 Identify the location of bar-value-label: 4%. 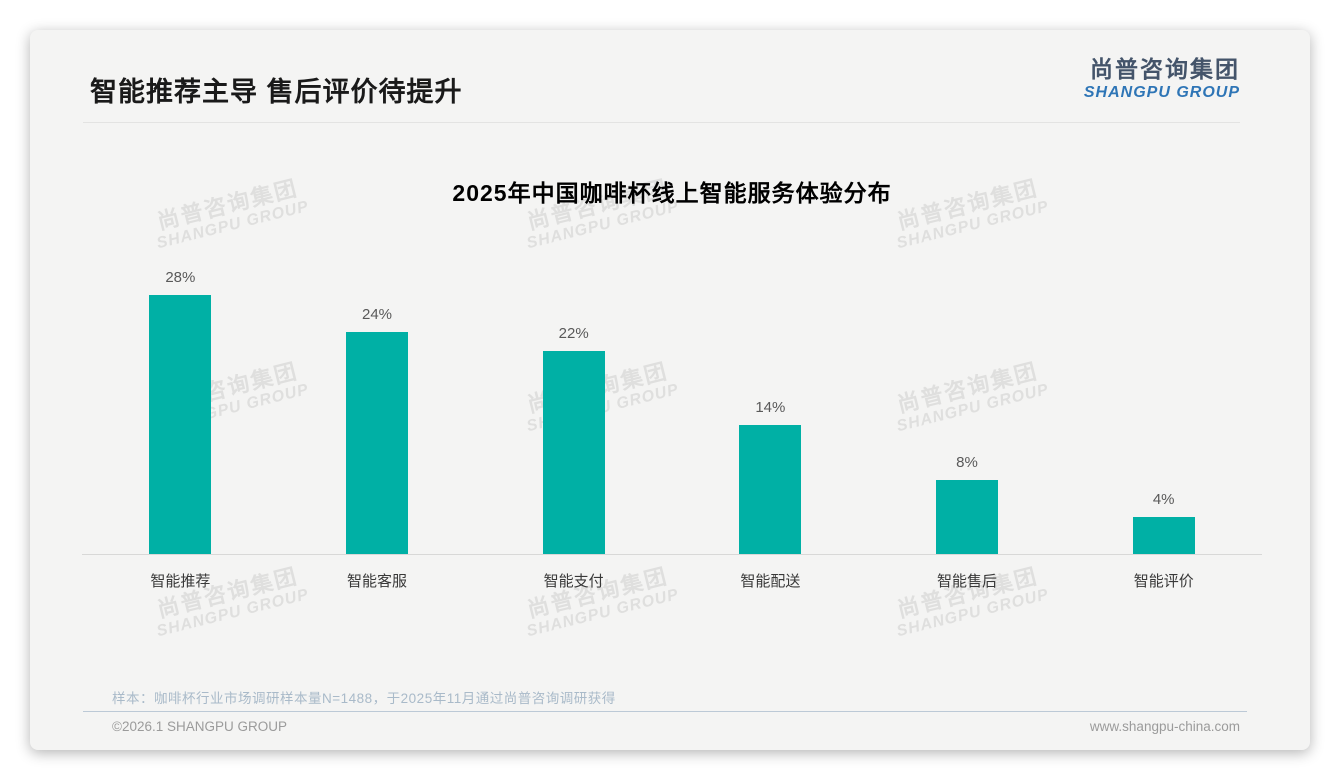
(1163, 499).